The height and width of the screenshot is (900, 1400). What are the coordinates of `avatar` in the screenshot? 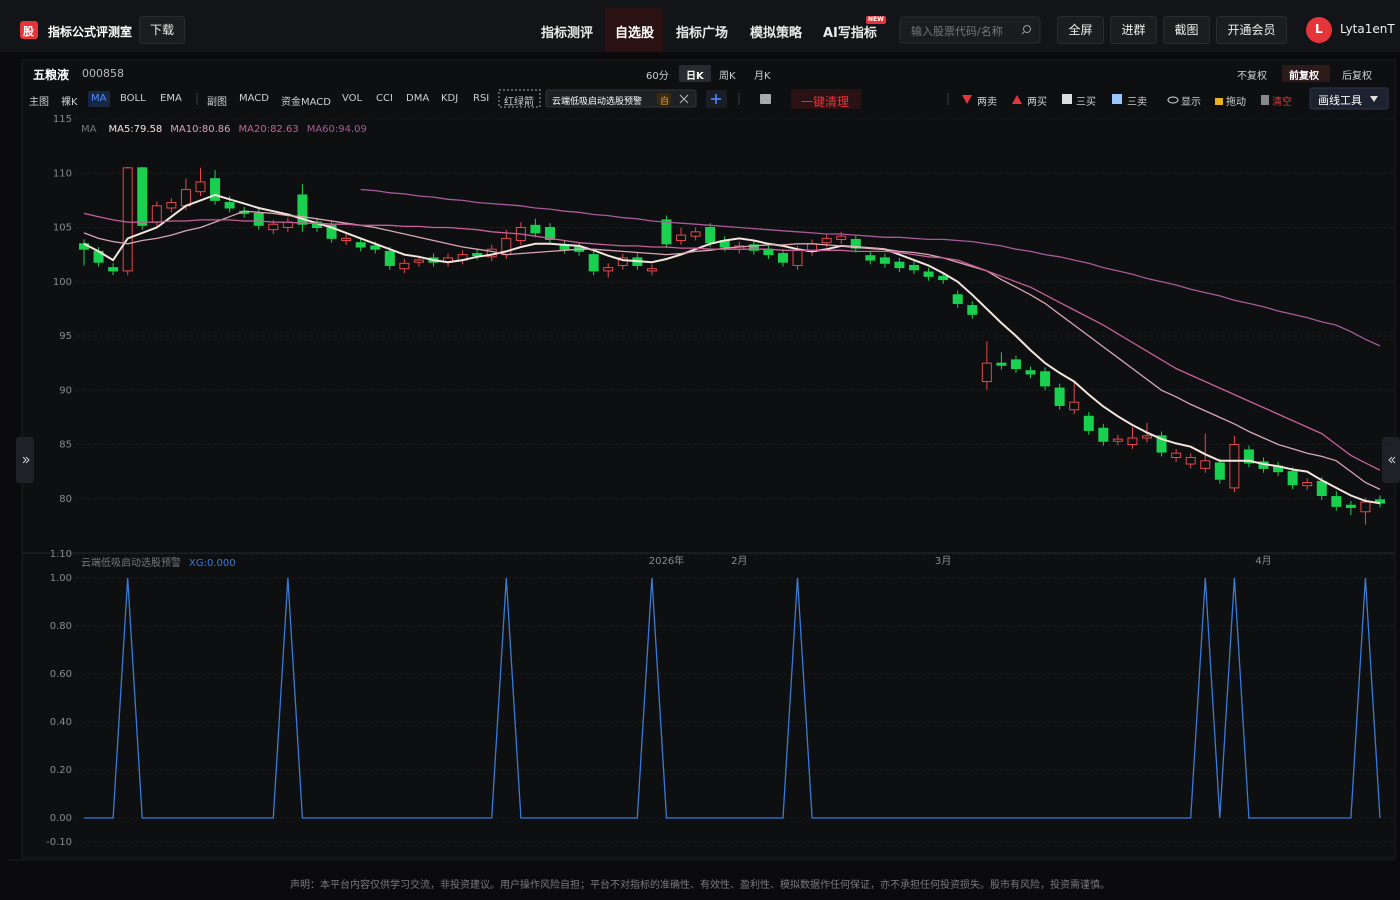 It's located at (1319, 30).